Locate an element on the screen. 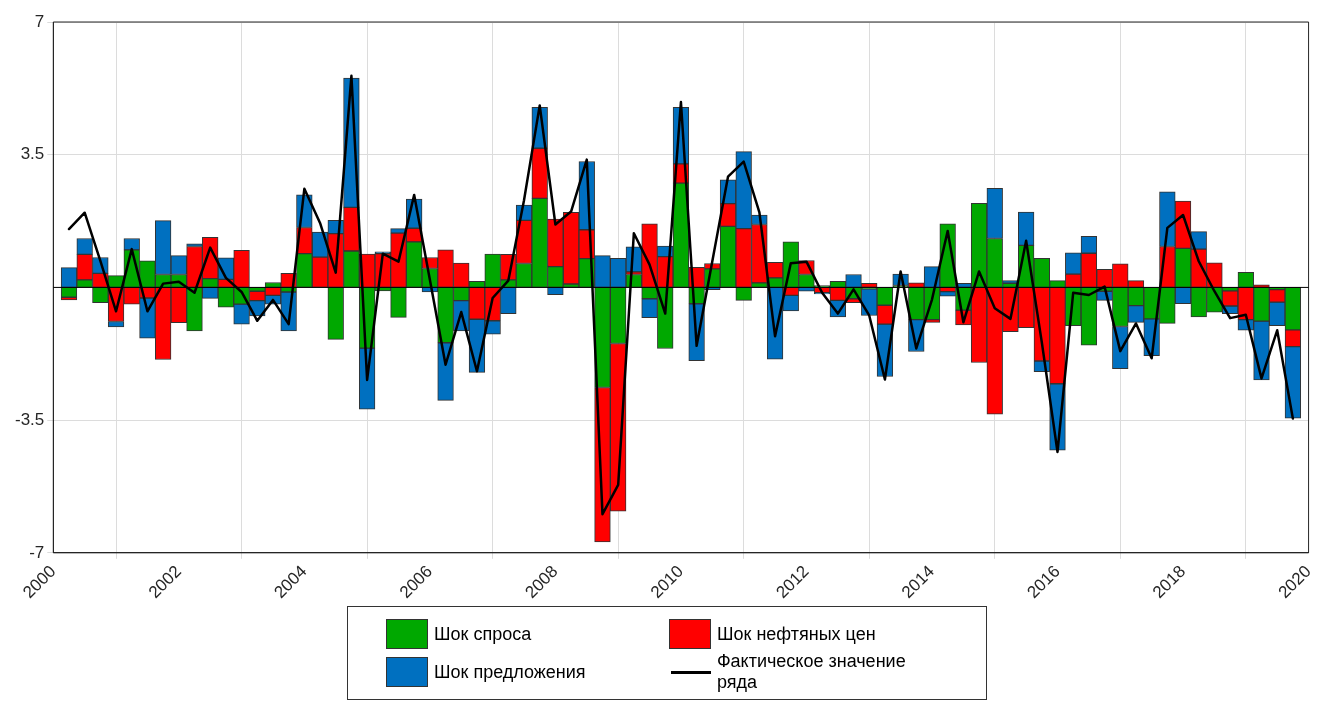 The height and width of the screenshot is (704, 1331). y-tick-label: 3.5 is located at coordinates (32, 154).